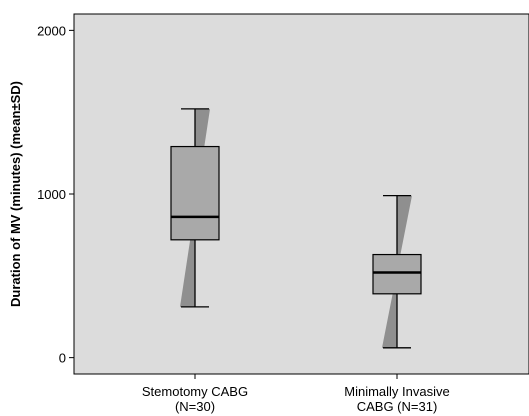 The width and height of the screenshot is (529, 416). I want to click on y-axis-title: Duration of MV (minutes) (mean±SD), so click(15, 194).